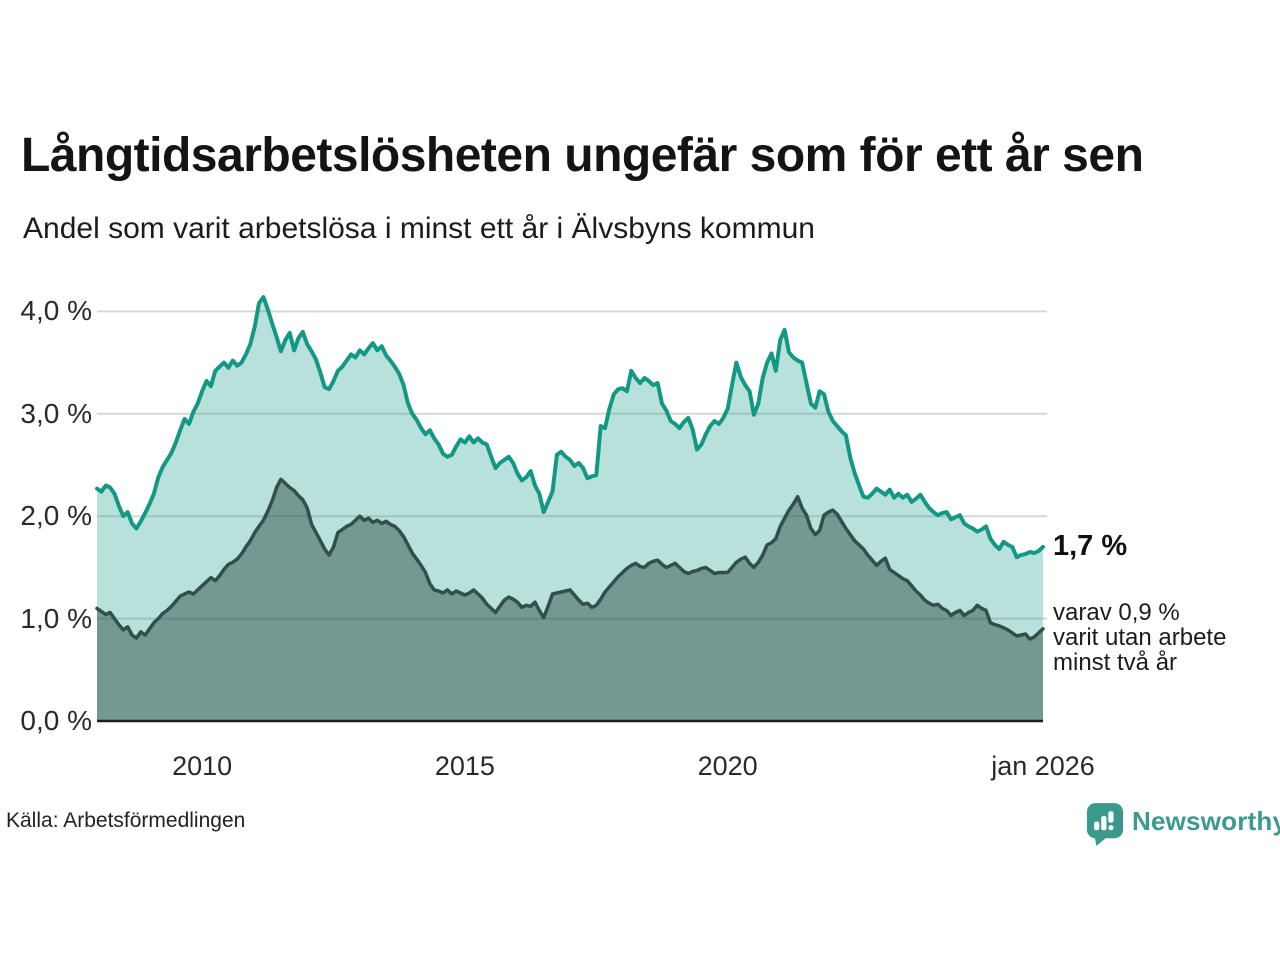  Describe the element at coordinates (1115, 662) in the screenshot. I see `two-year-annotation-line3: minst två år` at that location.